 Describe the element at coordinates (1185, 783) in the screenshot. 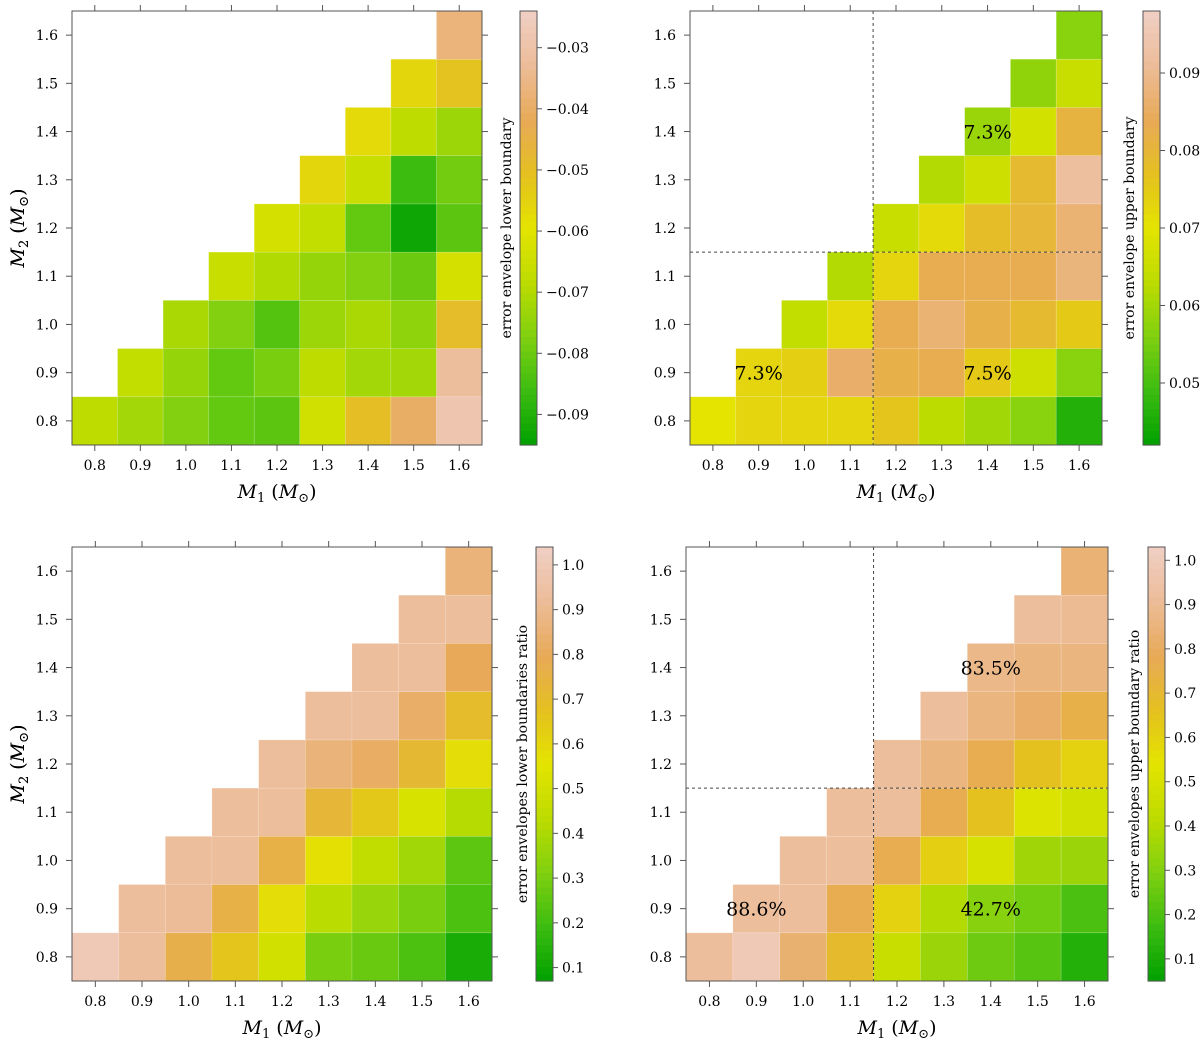

I see `colorbar-tick-label: 0.5` at that location.